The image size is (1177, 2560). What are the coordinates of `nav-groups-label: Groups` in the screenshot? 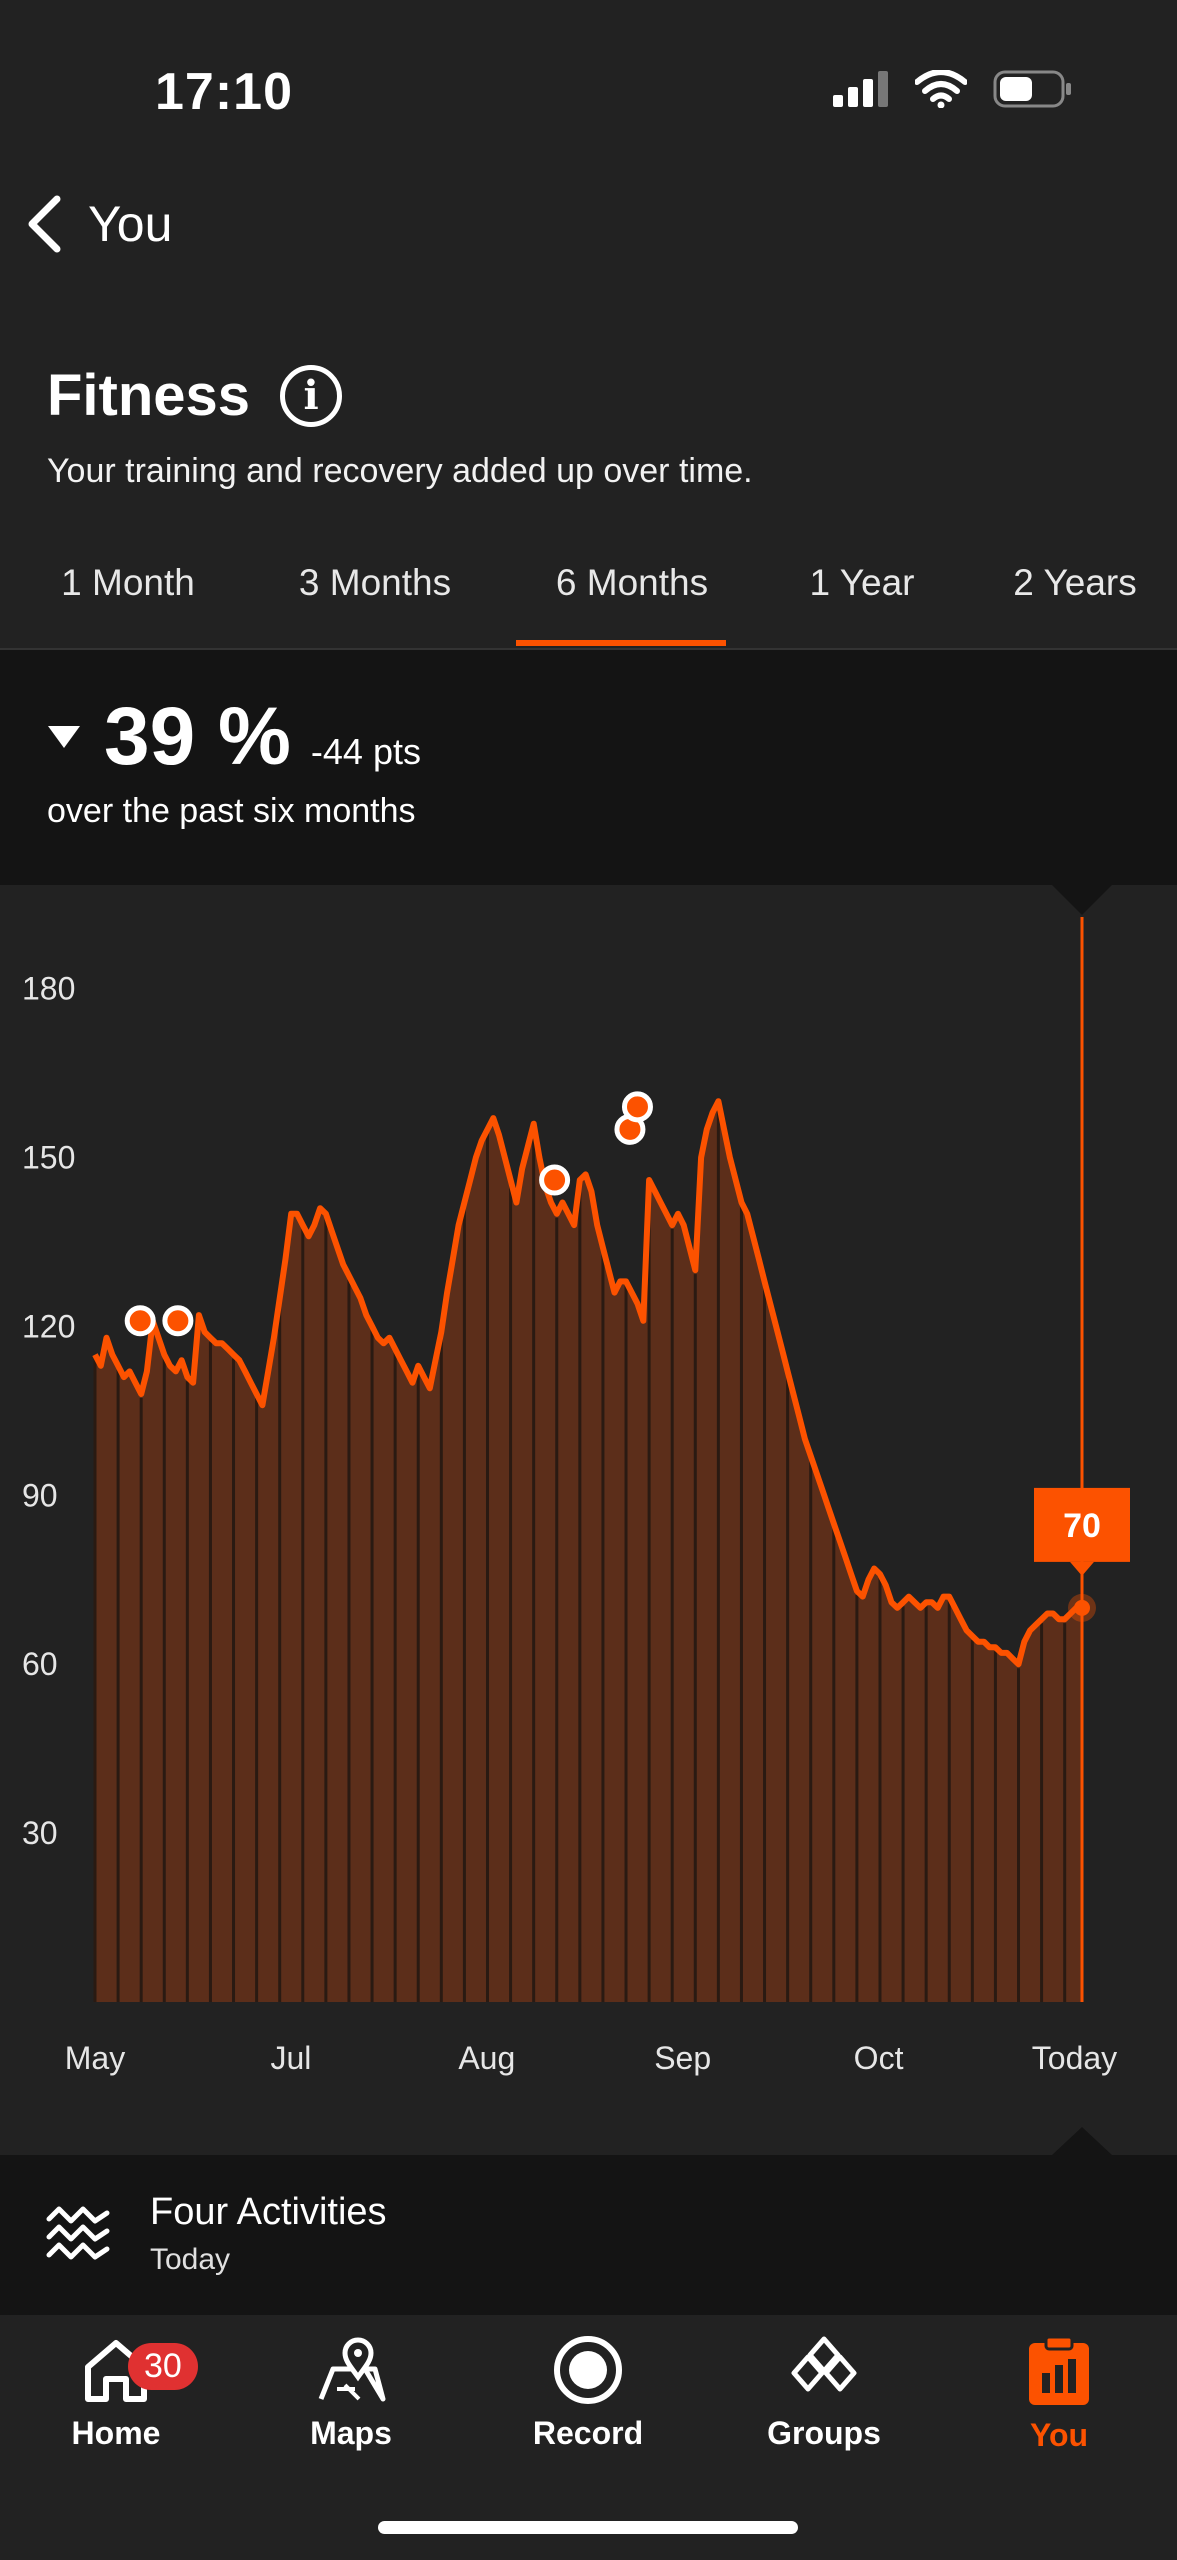 It's located at (824, 2433).